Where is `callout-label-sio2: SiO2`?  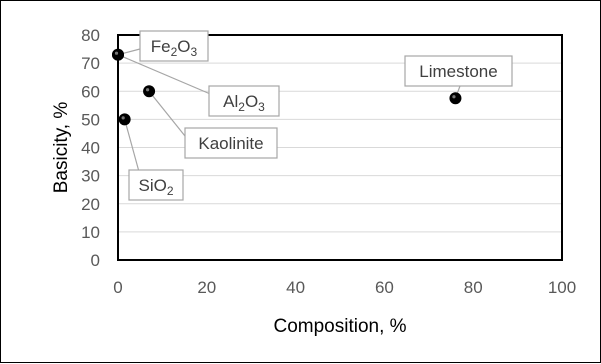
callout-label-sio2: SiO2 is located at coordinates (155, 187).